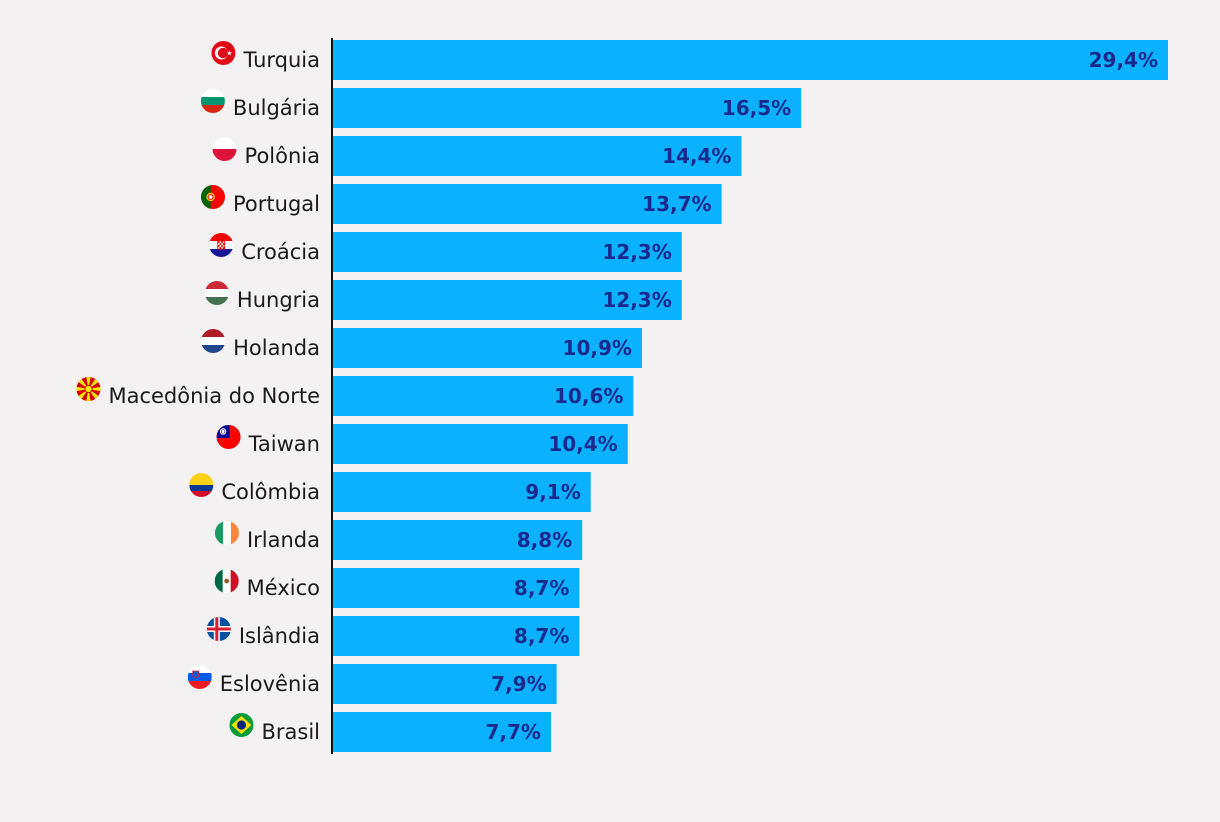 Image resolution: width=1220 pixels, height=822 pixels. Describe the element at coordinates (483, 396) in the screenshot. I see `bar-macedônia-do-norte` at that location.